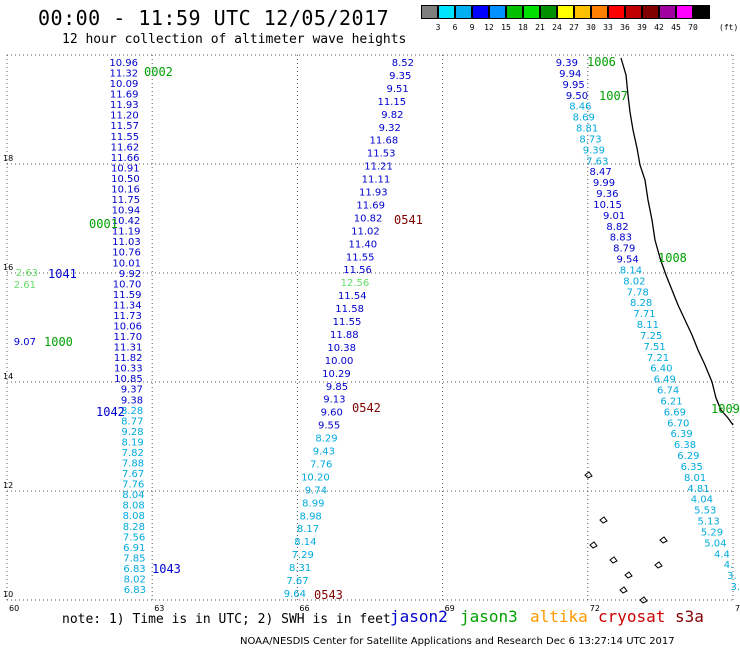 Image resolution: width=740 pixels, height=650 pixels. I want to click on pass-label: 1041, so click(62, 274).